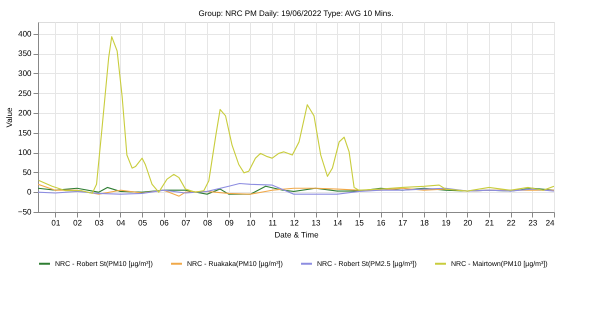 The width and height of the screenshot is (593, 314). What do you see at coordinates (25, 113) in the screenshot?
I see `y-tick-label: 200` at bounding box center [25, 113].